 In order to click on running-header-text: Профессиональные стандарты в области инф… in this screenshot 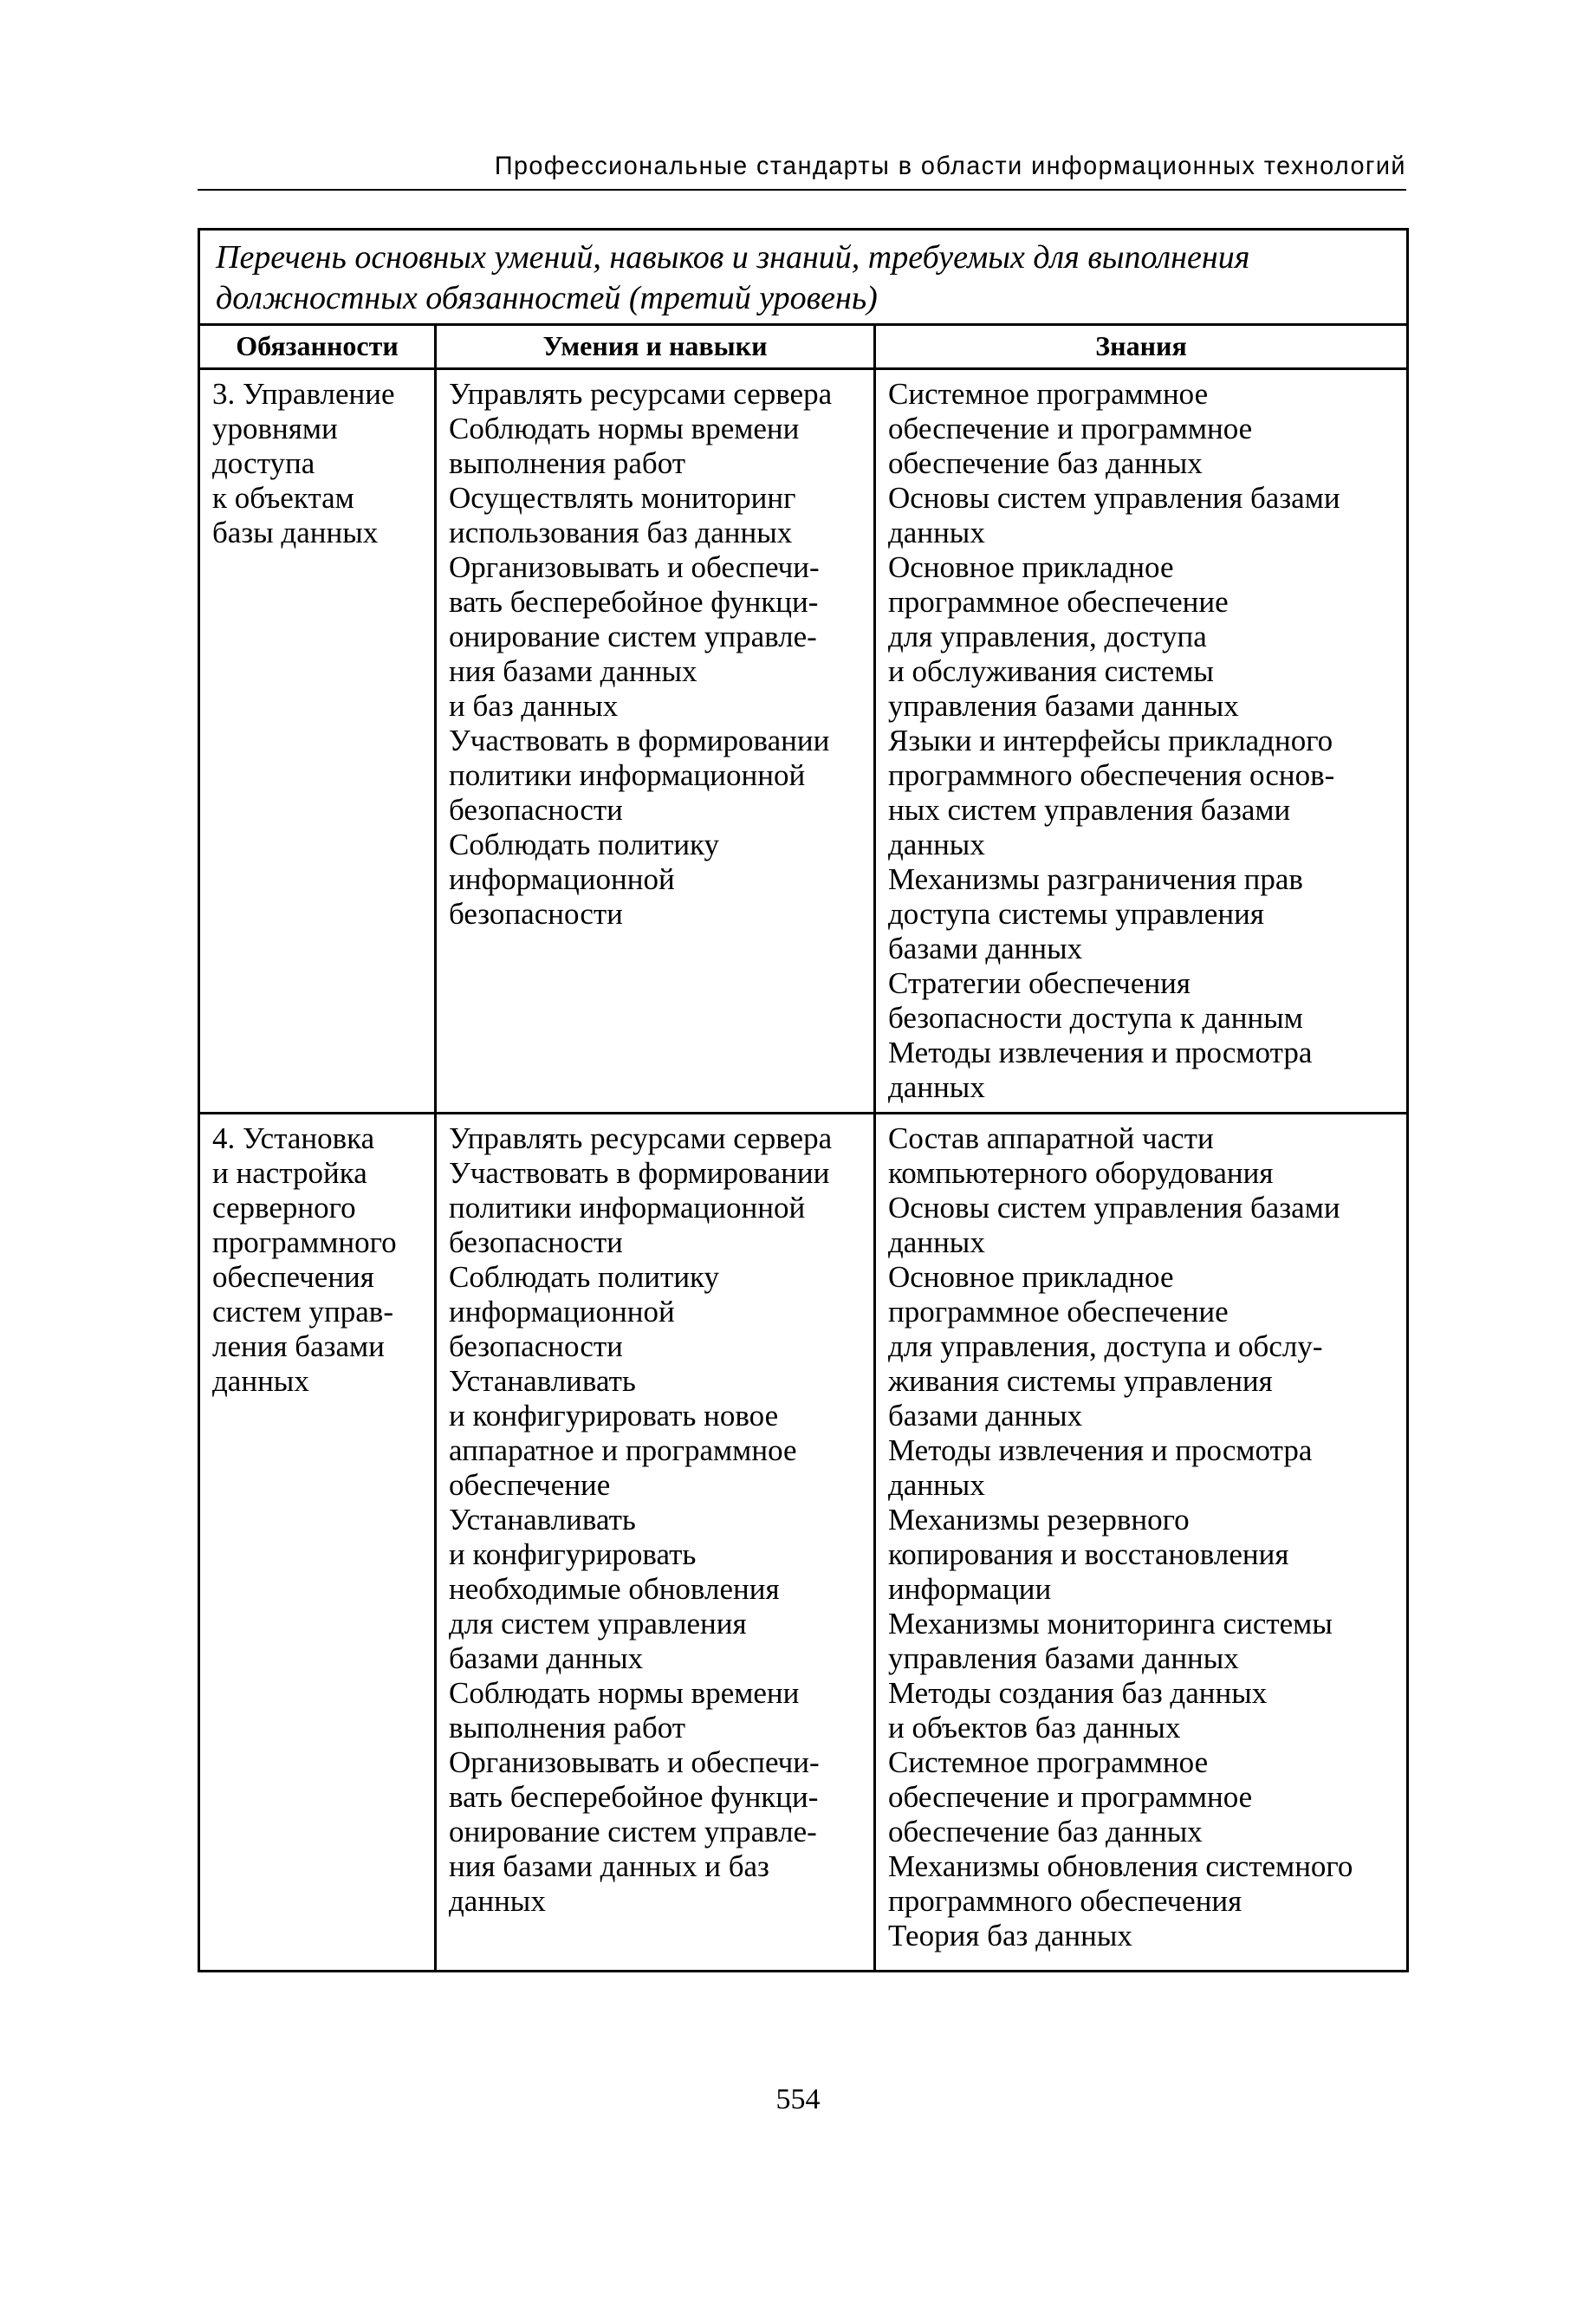, I will do `click(950, 166)`.